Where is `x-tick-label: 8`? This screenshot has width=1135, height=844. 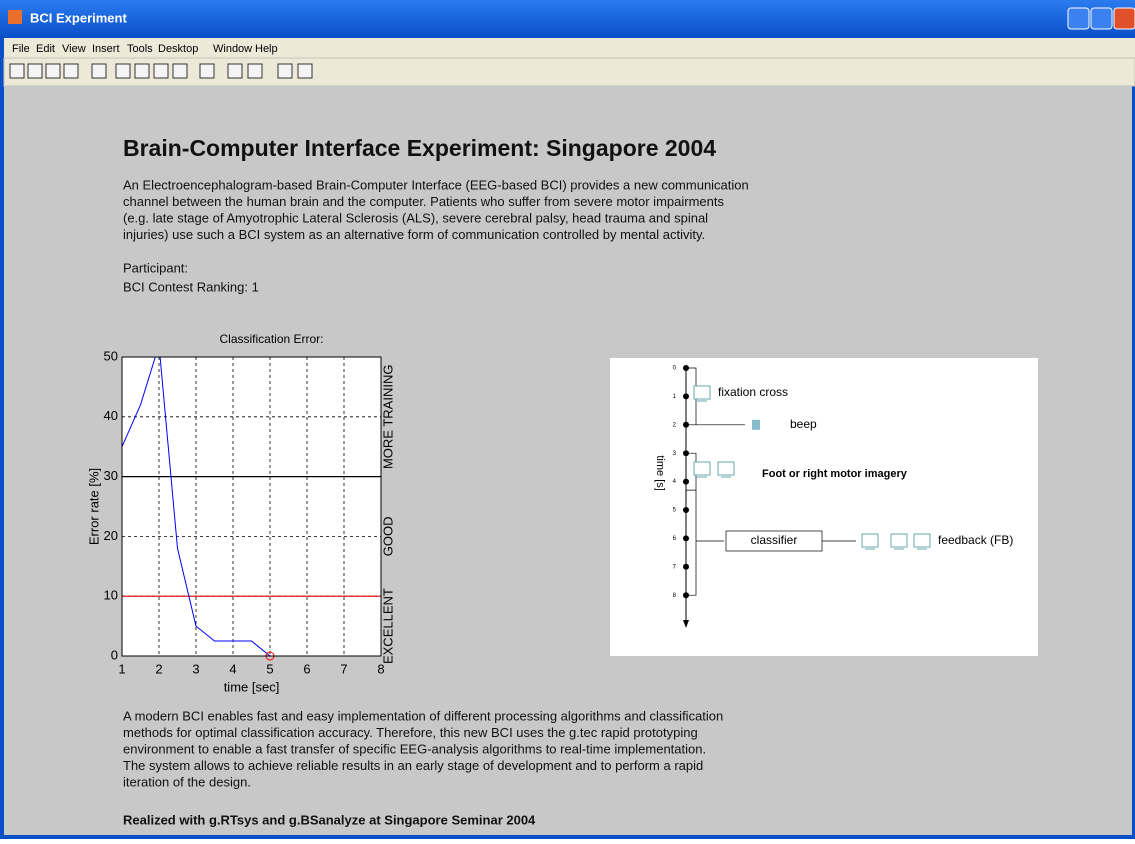 x-tick-label: 8 is located at coordinates (380, 668).